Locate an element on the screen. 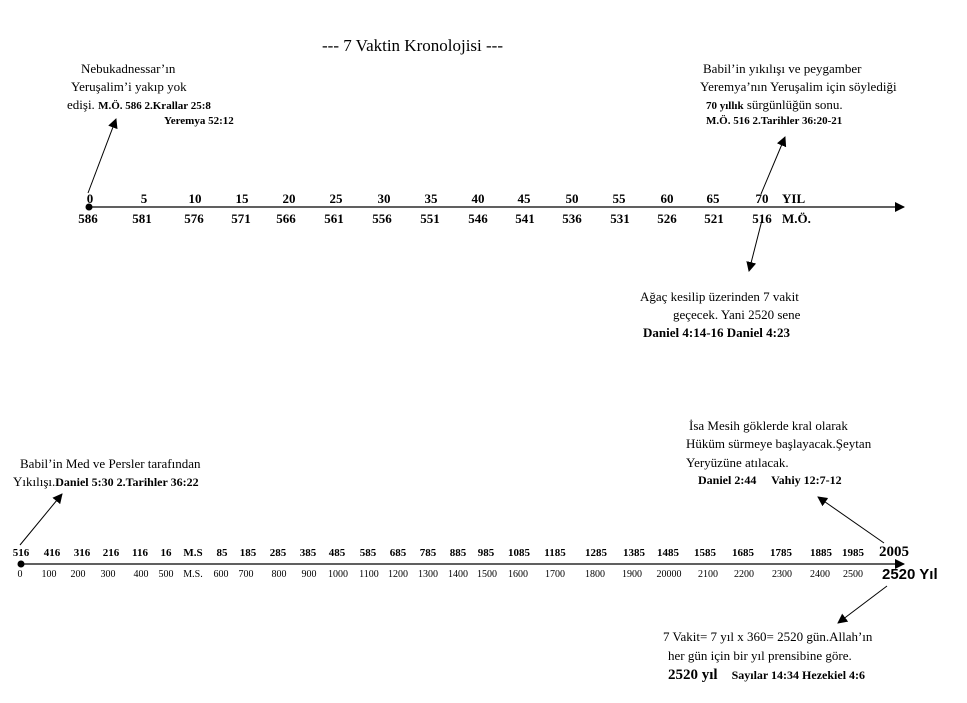  arrow-nebukadnessar is located at coordinates (102, 156).